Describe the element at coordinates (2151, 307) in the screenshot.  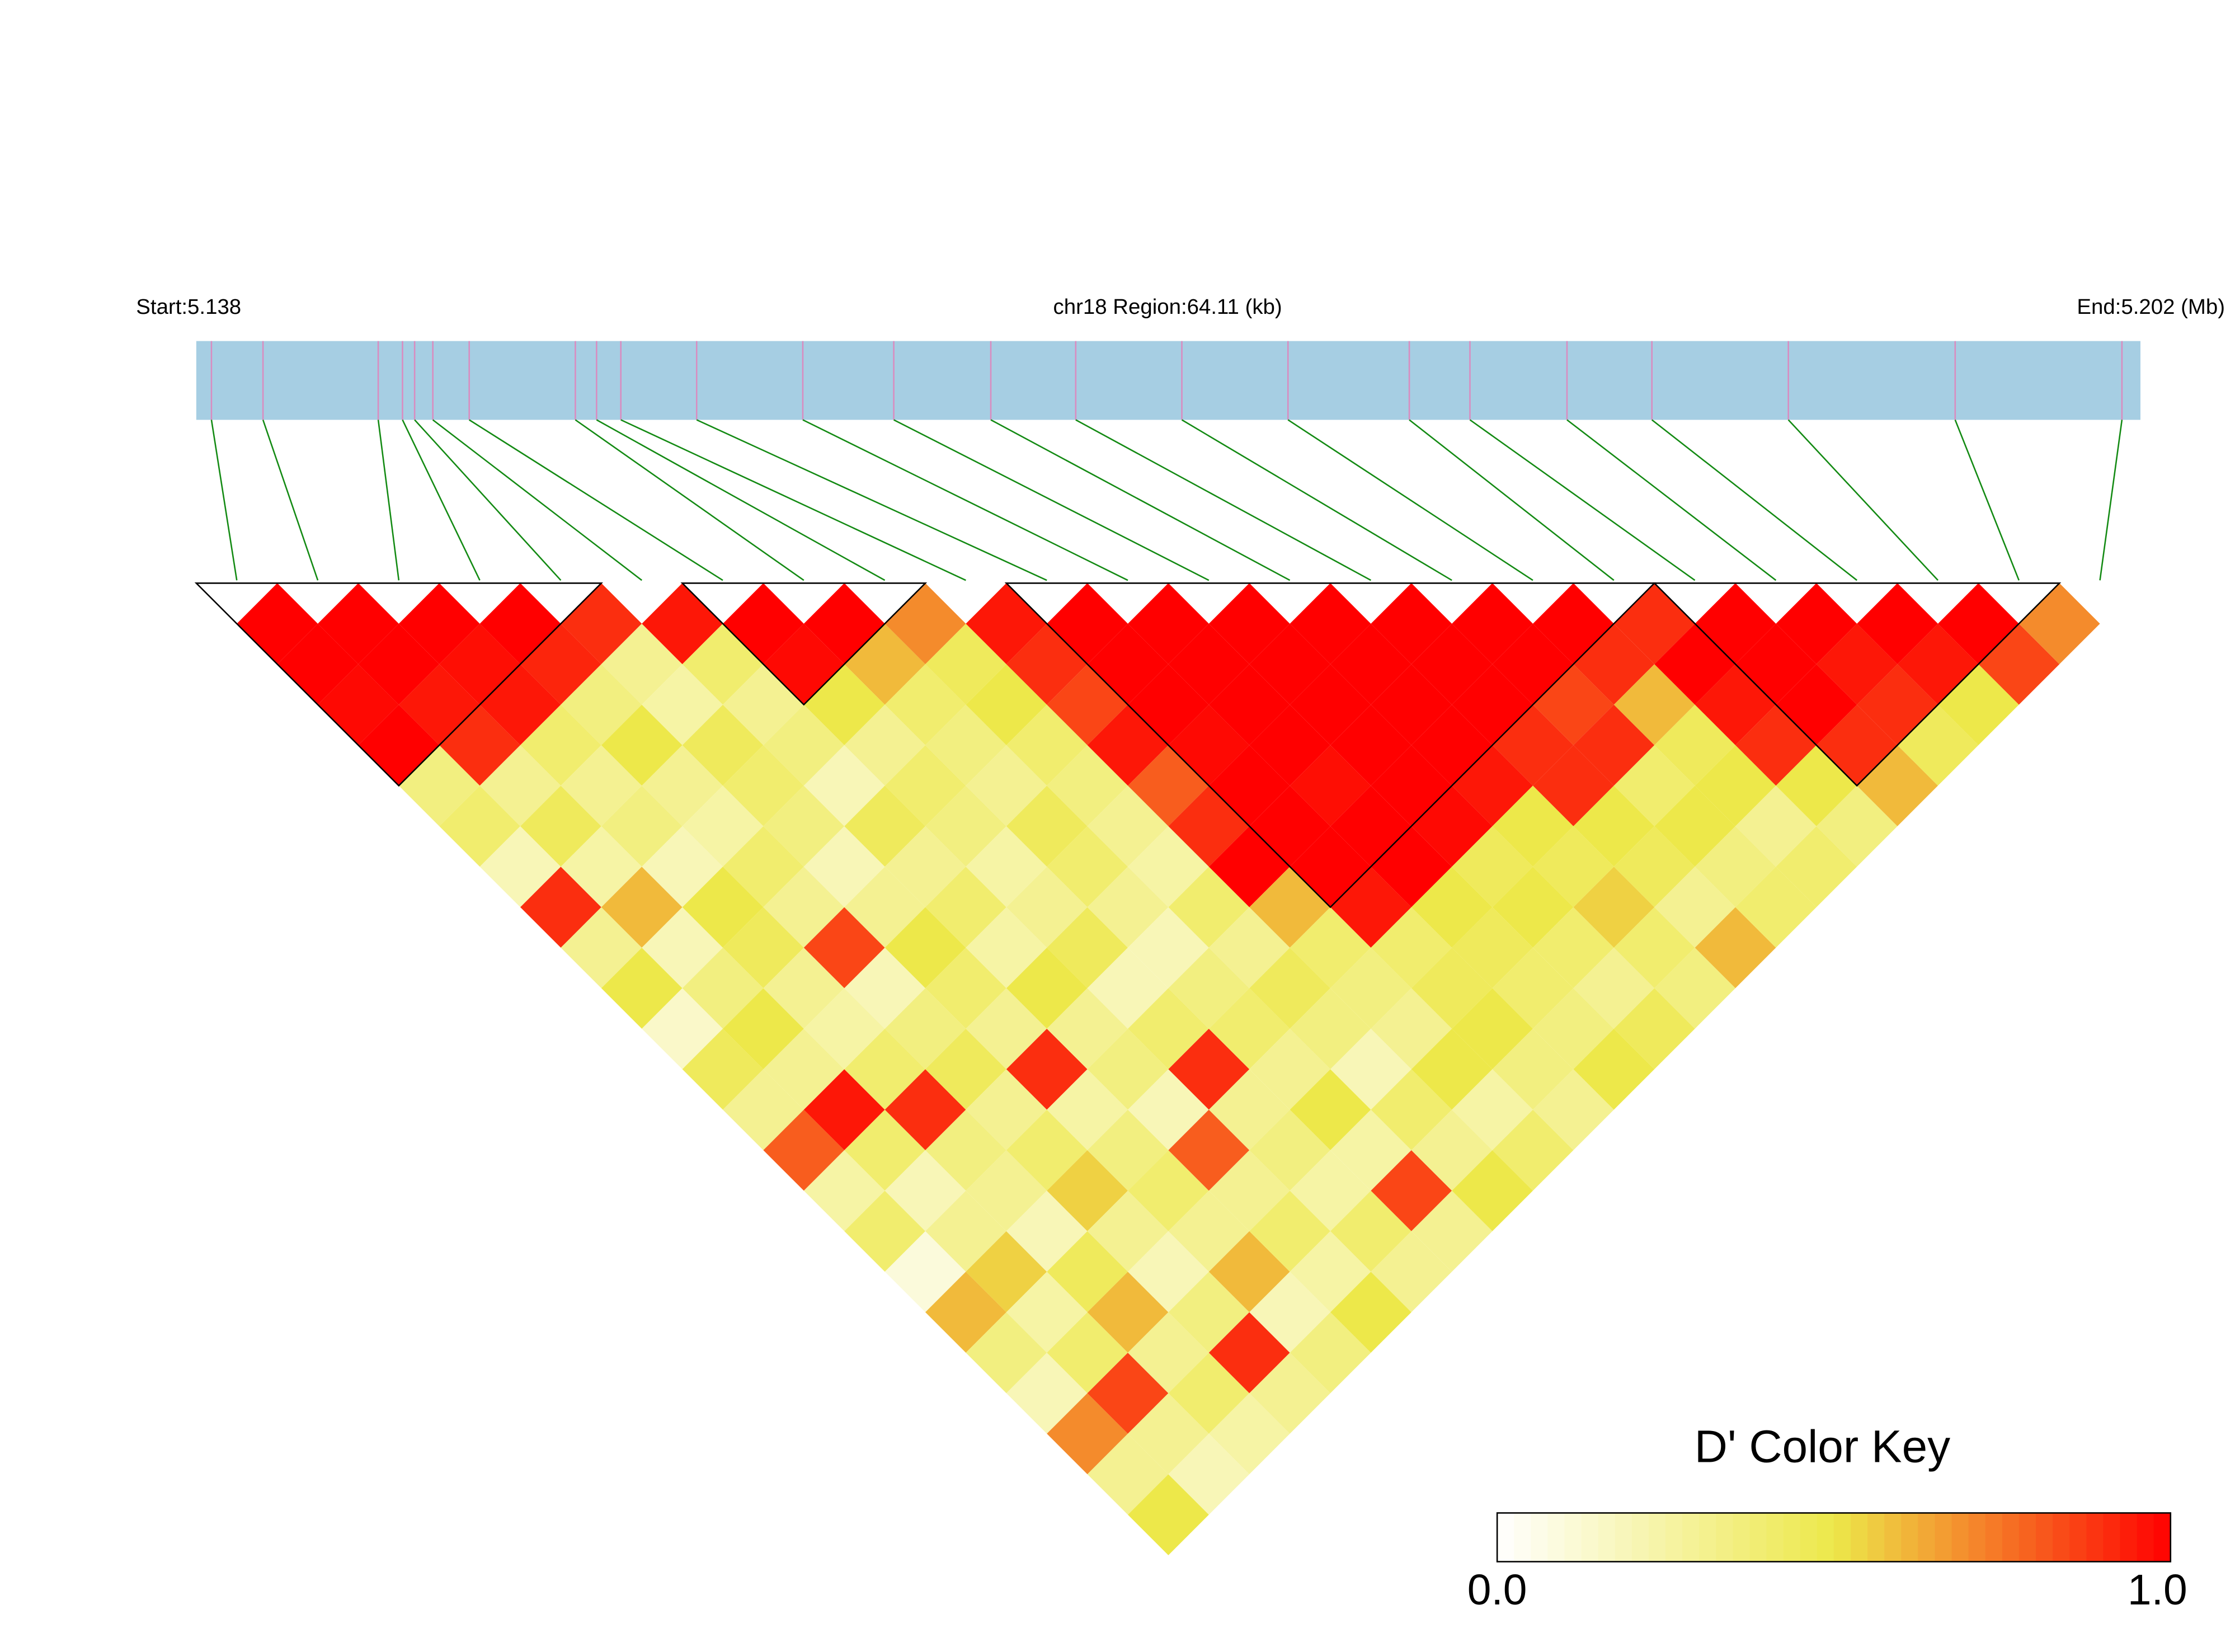
I see `end-label: End:5.202 (Mb)` at that location.